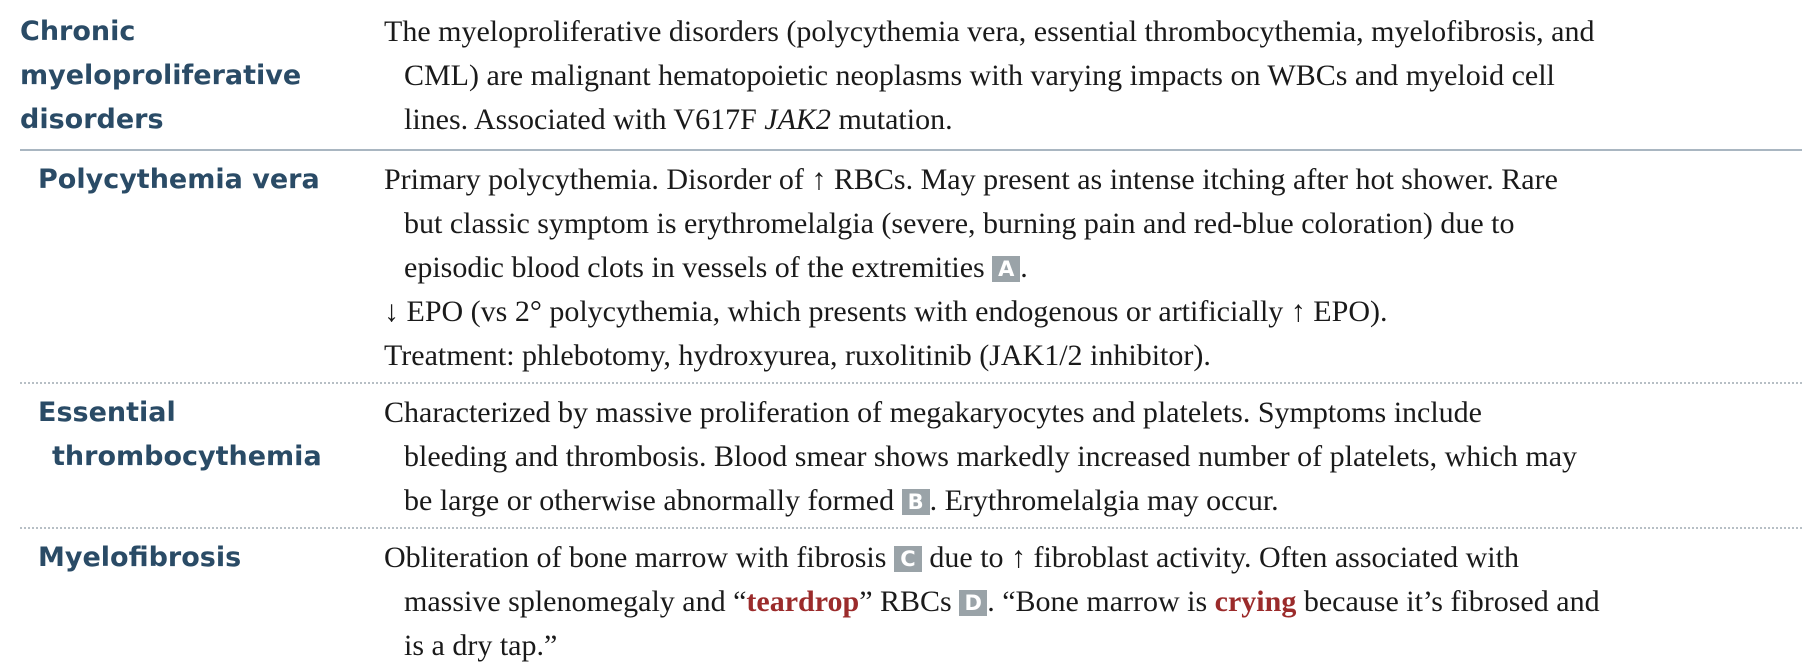 The width and height of the screenshot is (1802, 668). Describe the element at coordinates (78, 31) in the screenshot. I see `term-line: Chronic` at that location.